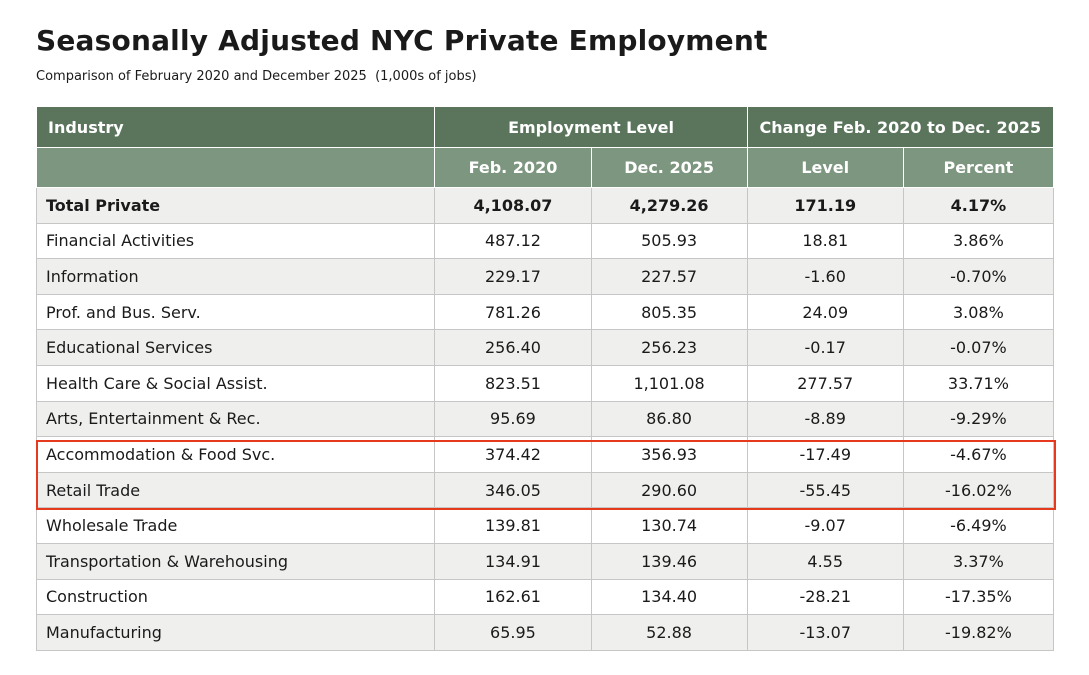 This screenshot has width=1089, height=675. Describe the element at coordinates (825, 205) in the screenshot. I see `cell-level: 171.19` at that location.